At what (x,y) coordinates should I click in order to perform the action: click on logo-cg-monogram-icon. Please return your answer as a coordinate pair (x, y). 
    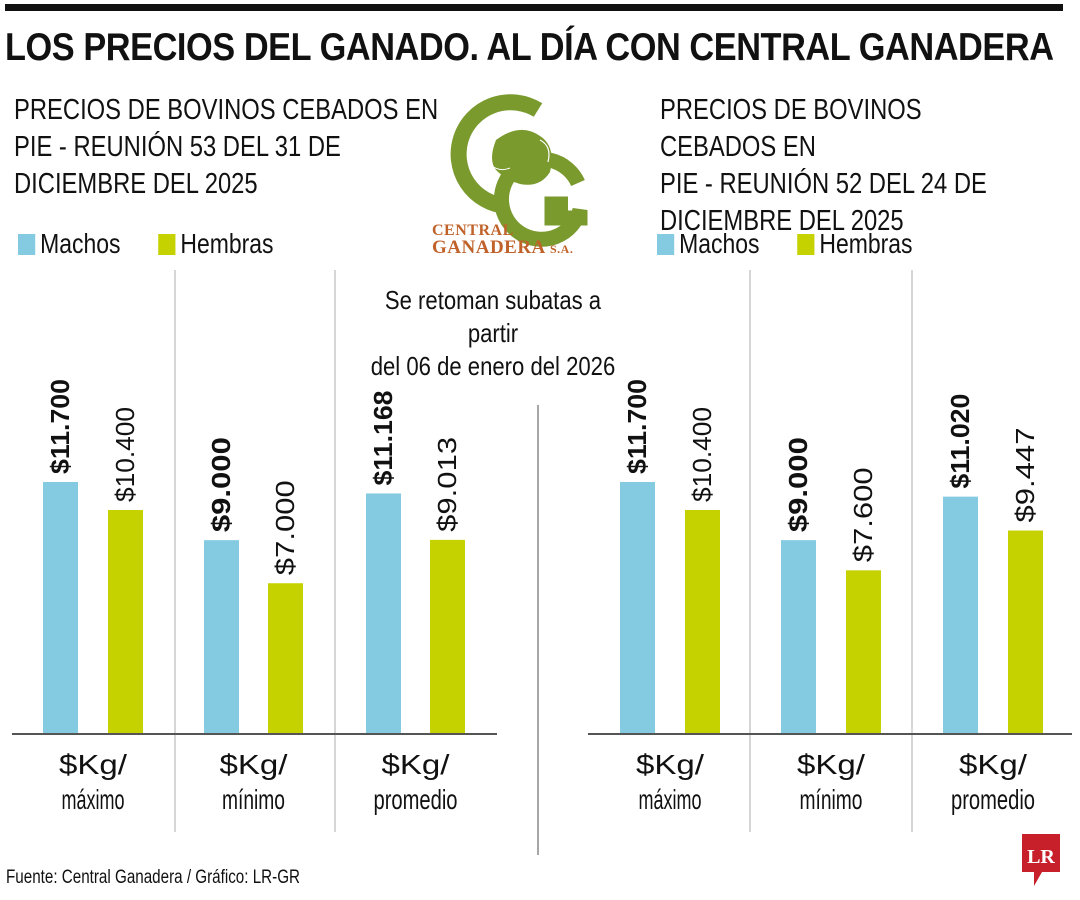
    Looking at the image, I should click on (519, 170).